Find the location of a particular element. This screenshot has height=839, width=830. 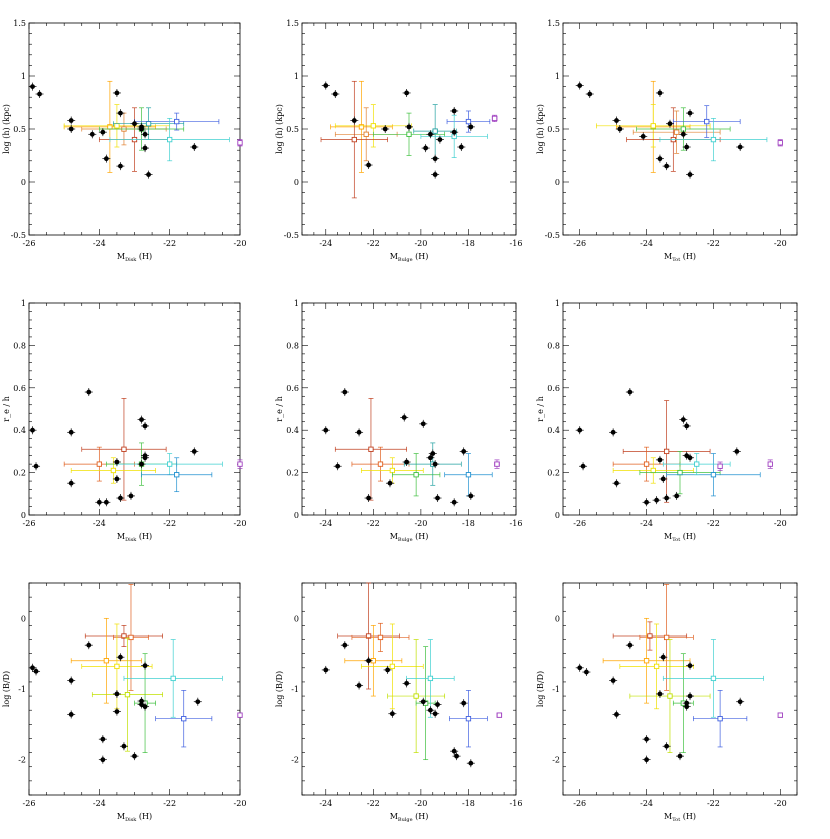

y-tick-label: -0.5 is located at coordinates (552, 235).